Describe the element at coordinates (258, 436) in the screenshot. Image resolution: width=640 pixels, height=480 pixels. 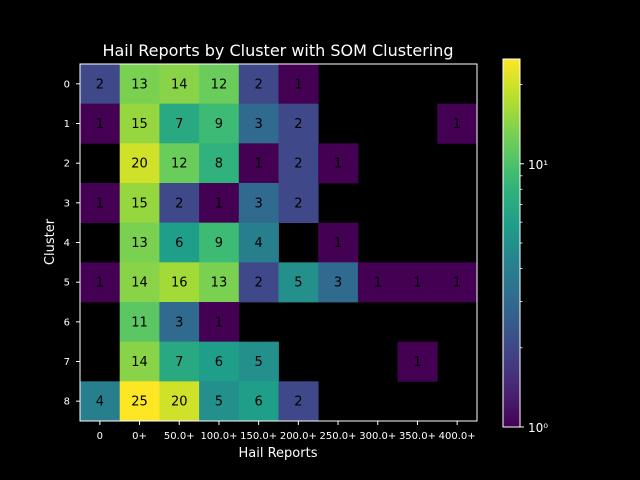
I see `x-tick-label: 150.0+` at that location.